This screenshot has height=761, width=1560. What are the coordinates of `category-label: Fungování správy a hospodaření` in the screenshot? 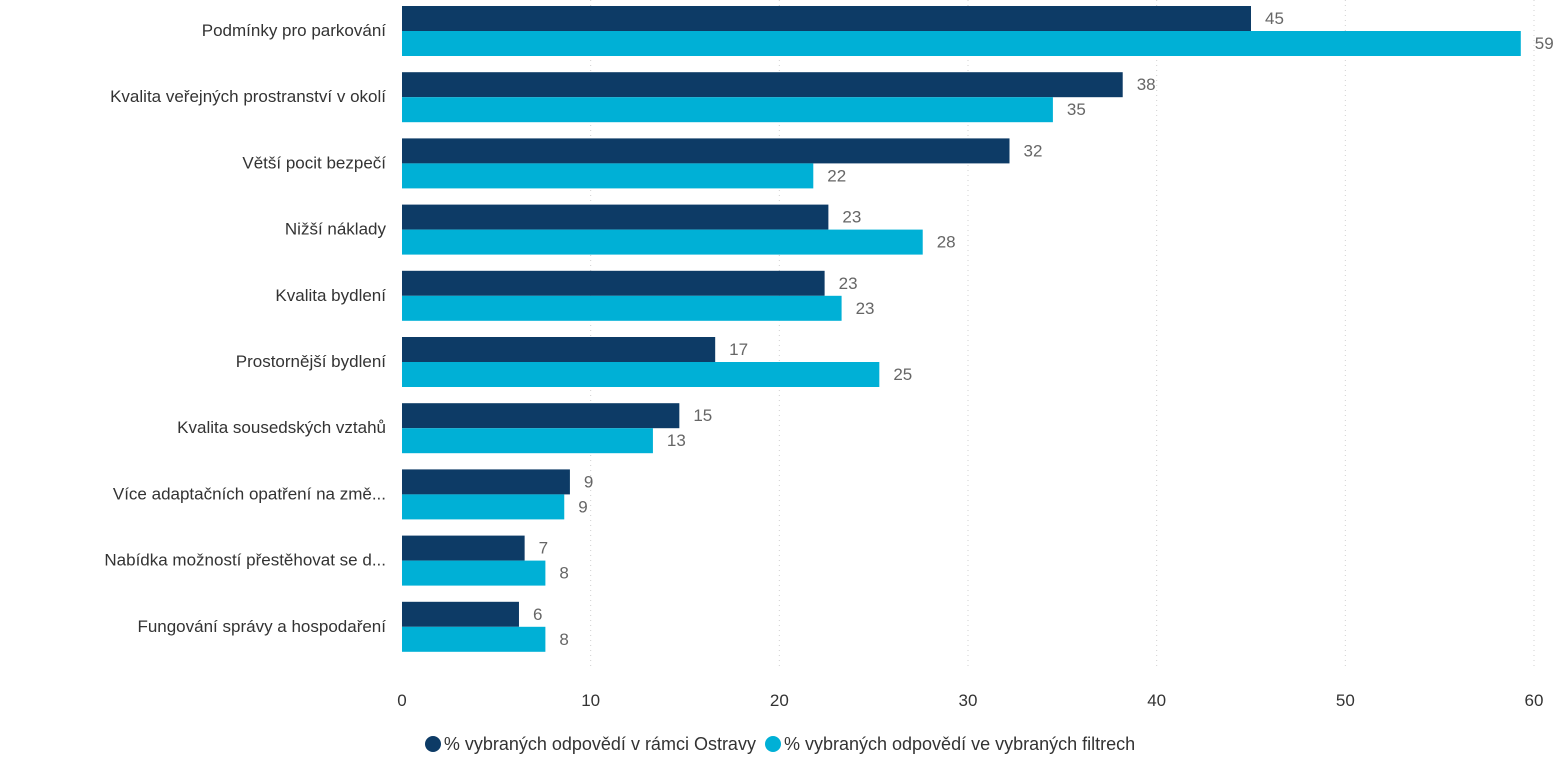 It's located at (261, 626).